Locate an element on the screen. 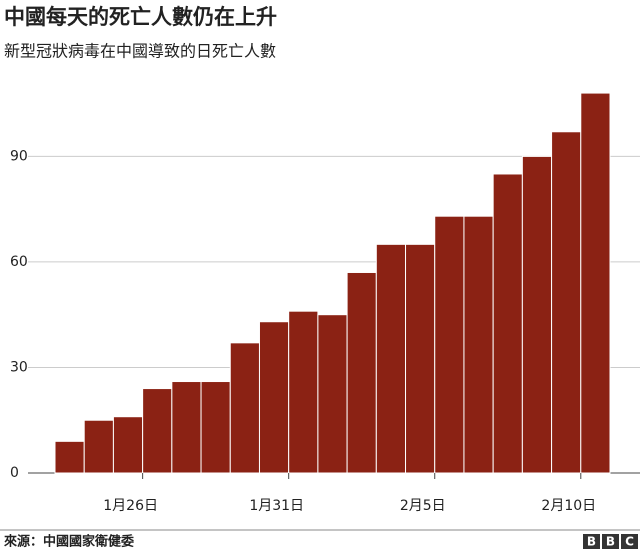 Image resolution: width=640 pixels, height=550 pixels. source: 來源：中國國家衛健委 is located at coordinates (69, 542).